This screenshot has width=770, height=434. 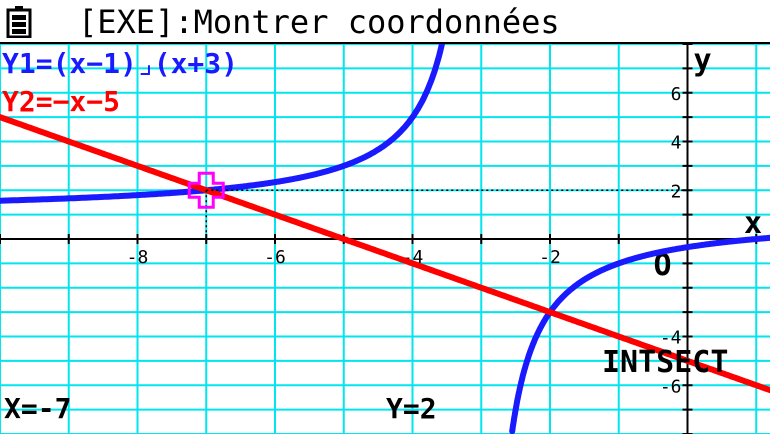 What do you see at coordinates (665, 362) in the screenshot?
I see `intsect-mode-label: INTSECT` at bounding box center [665, 362].